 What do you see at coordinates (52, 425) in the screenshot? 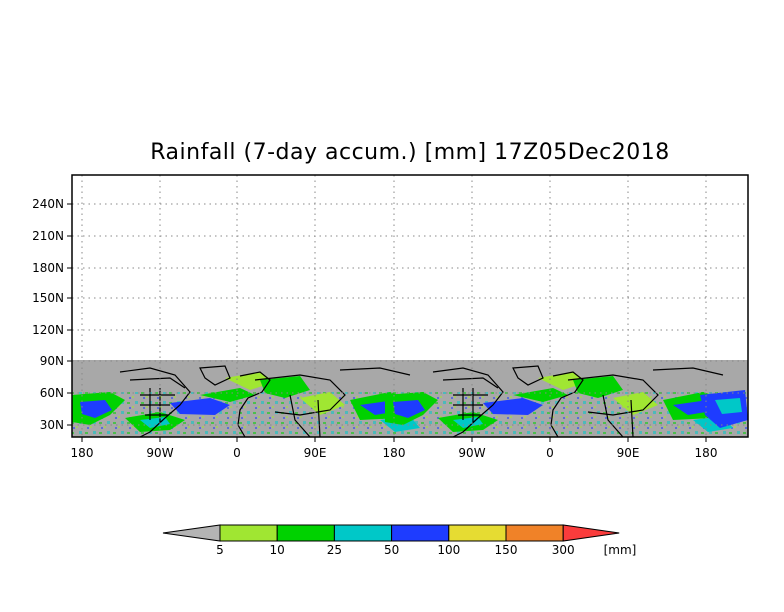
I see `y-tick-label: 30N` at bounding box center [52, 425].